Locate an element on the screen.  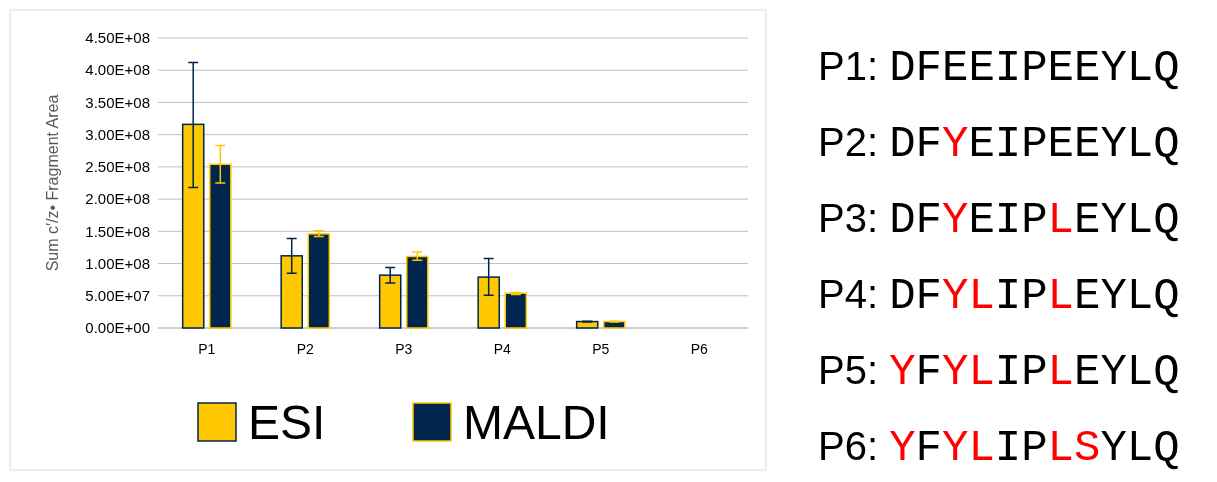
y-tick-label: 2.00E+08 is located at coordinates (117, 199).